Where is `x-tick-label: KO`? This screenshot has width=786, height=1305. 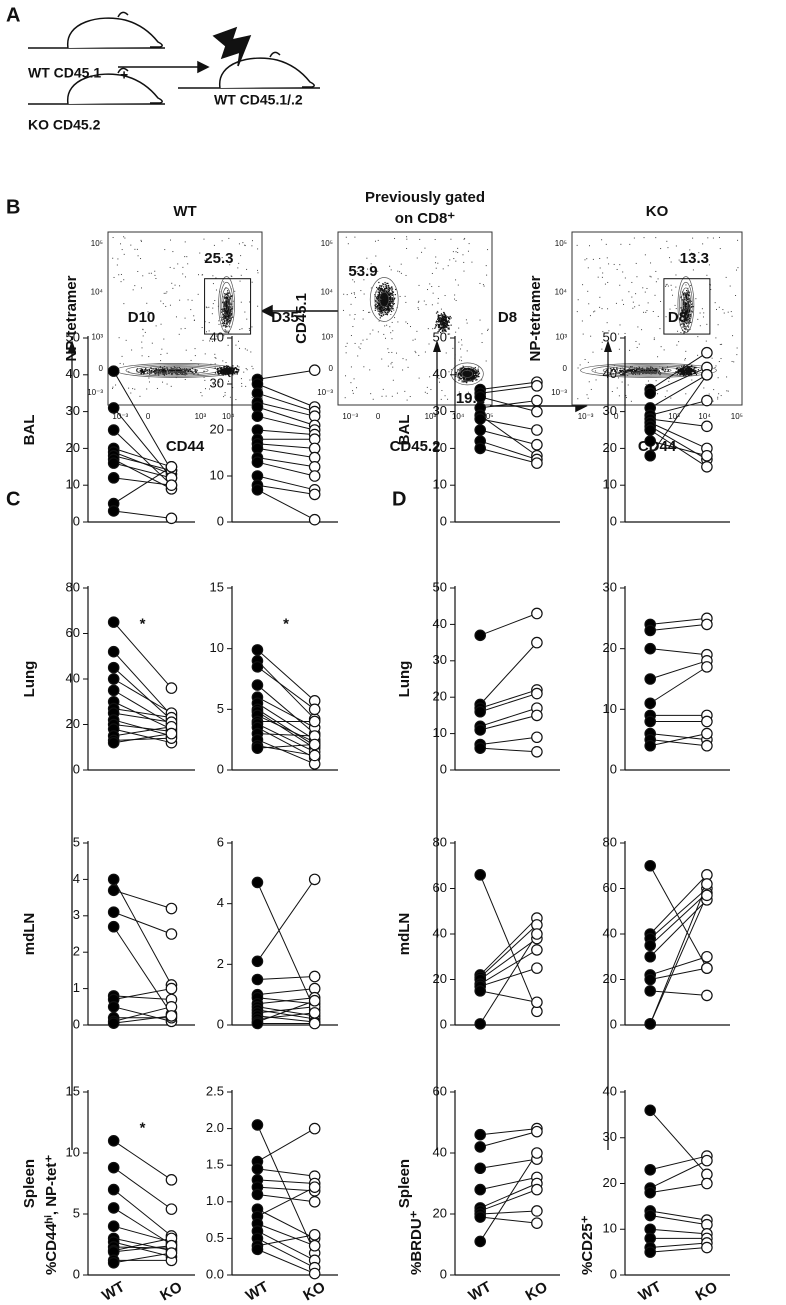 x-tick-label: KO is located at coordinates (537, 1291).